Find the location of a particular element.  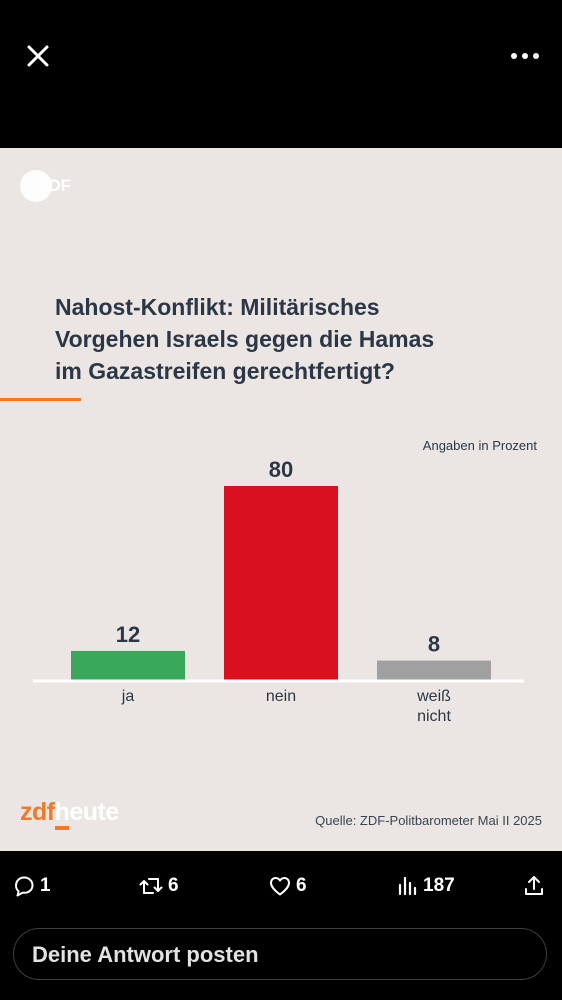

data-label: 12 is located at coordinates (128, 634).